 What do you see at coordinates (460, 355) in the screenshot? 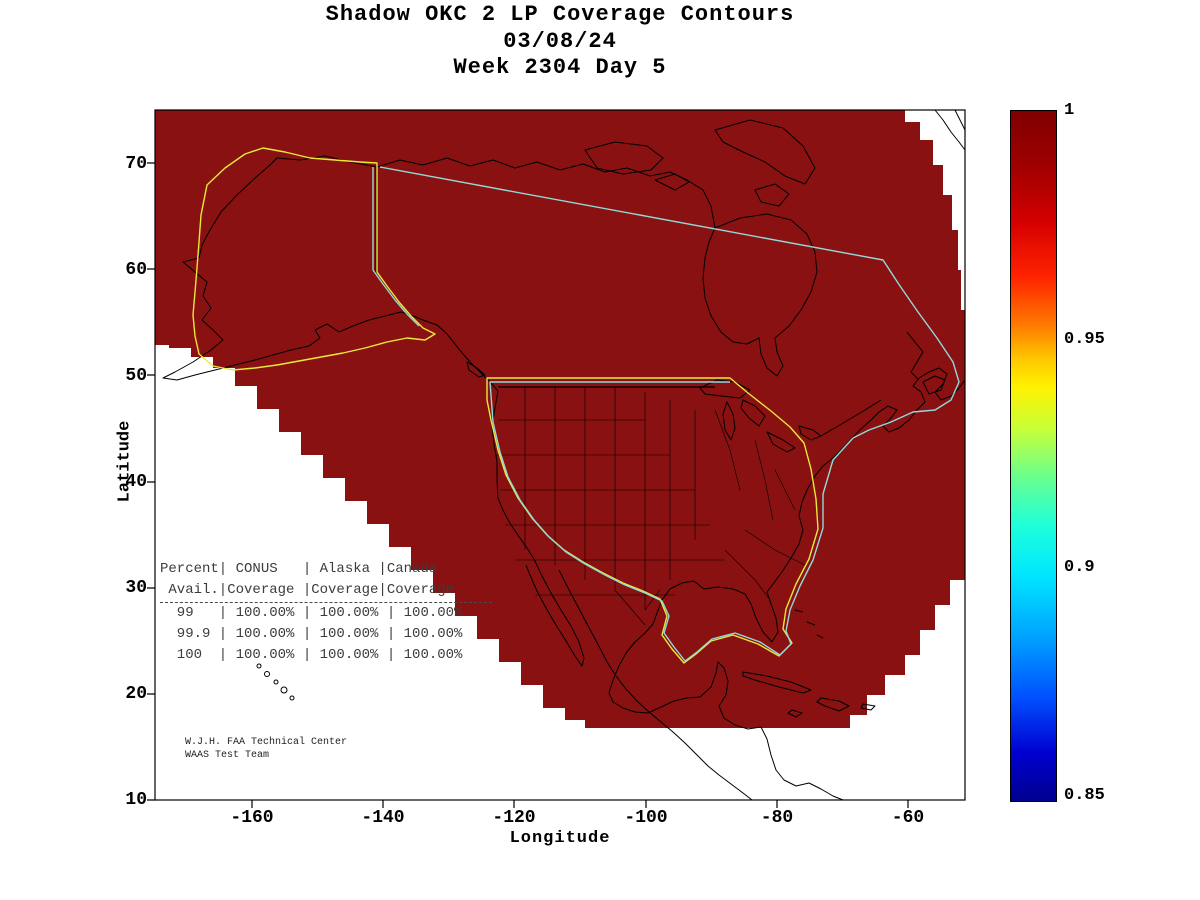
I see `canada-west-coastline` at bounding box center [460, 355].